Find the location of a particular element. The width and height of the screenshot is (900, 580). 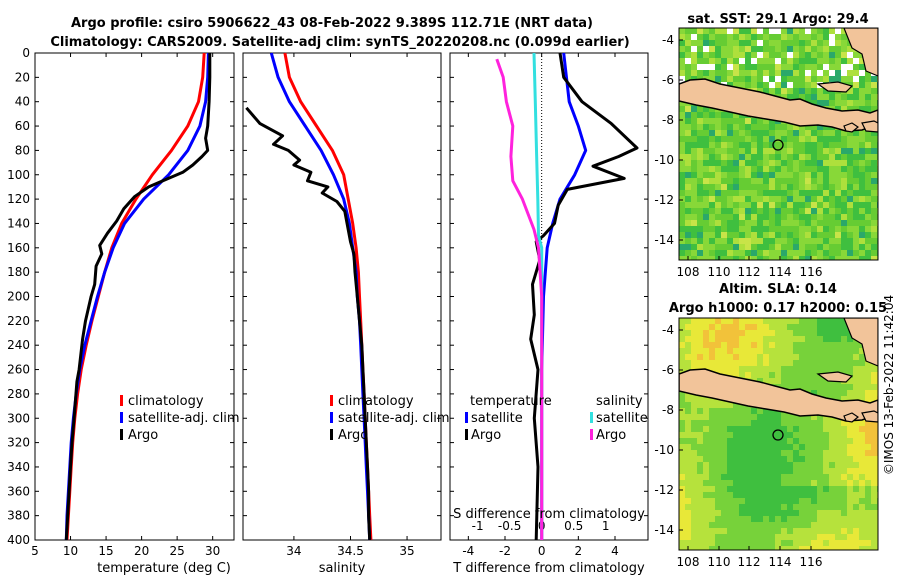

lombok-island is located at coordinates (869, 126).